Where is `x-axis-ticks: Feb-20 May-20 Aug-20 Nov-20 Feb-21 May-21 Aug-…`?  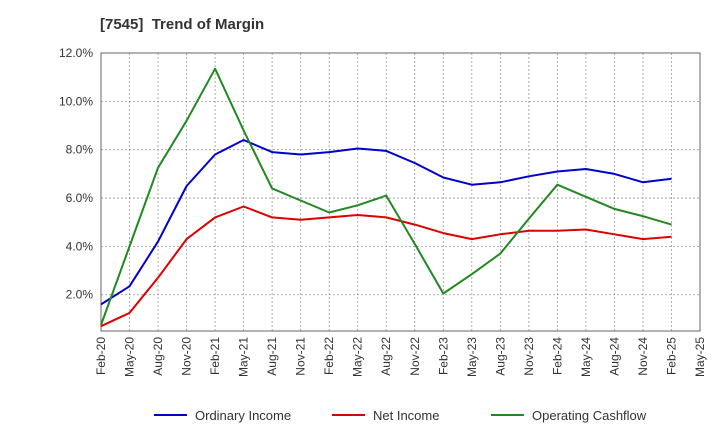 x-axis-ticks: Feb-20 May-20 Aug-20 Nov-20 Feb-21 May-21 Aug-… is located at coordinates (400, 357).